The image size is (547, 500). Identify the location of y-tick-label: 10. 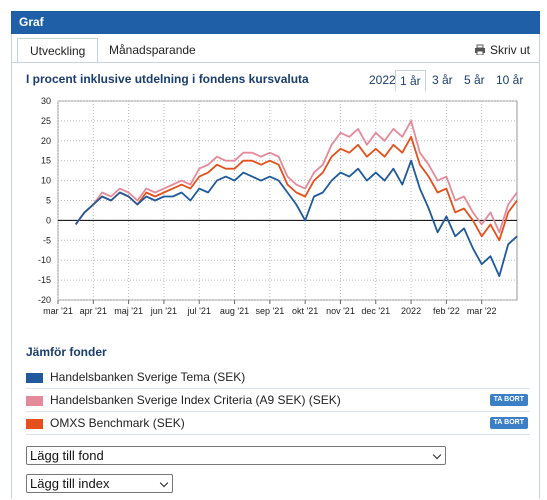
(46, 181).